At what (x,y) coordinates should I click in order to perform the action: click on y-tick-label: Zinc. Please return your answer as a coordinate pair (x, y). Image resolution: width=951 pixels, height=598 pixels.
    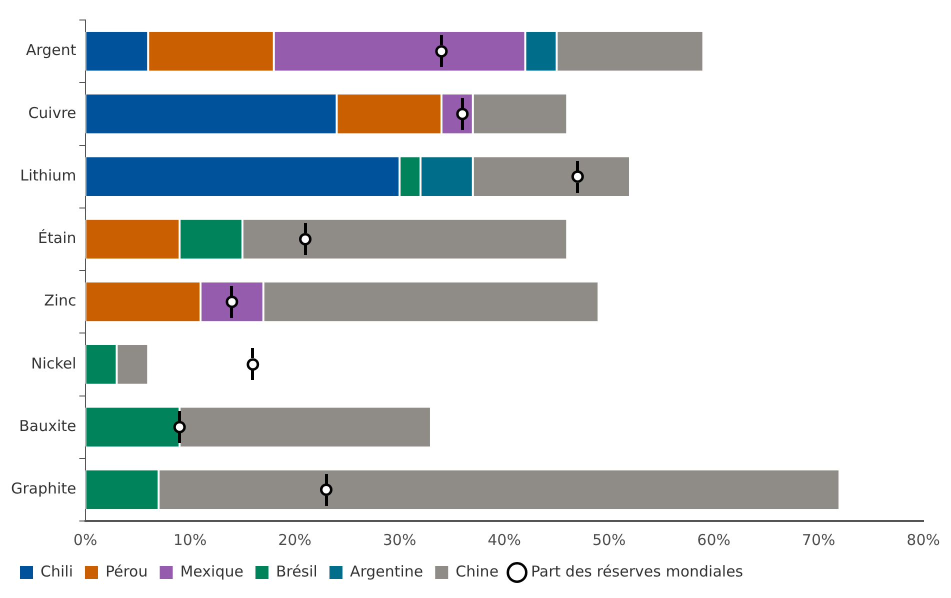
    Looking at the image, I should click on (60, 301).